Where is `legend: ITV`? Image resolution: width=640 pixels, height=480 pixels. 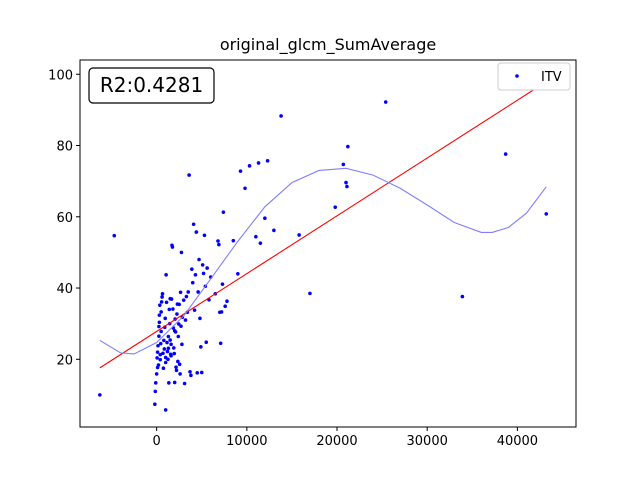
legend: ITV is located at coordinates (534, 76).